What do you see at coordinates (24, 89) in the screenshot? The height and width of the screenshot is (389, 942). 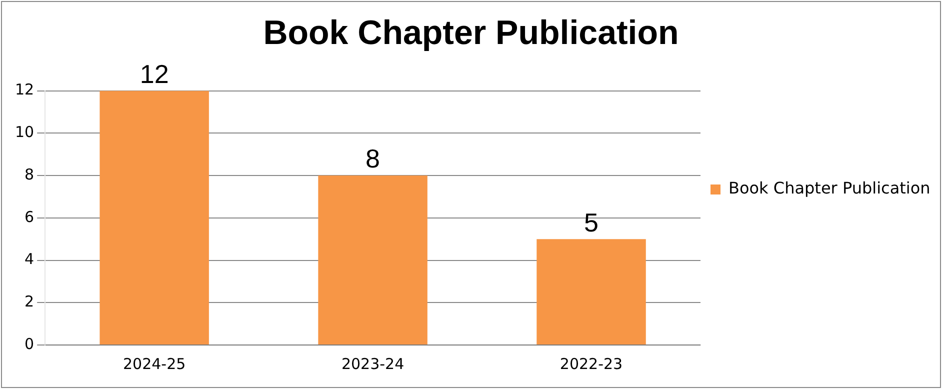 I see `y-tick-label: 12` at bounding box center [24, 89].